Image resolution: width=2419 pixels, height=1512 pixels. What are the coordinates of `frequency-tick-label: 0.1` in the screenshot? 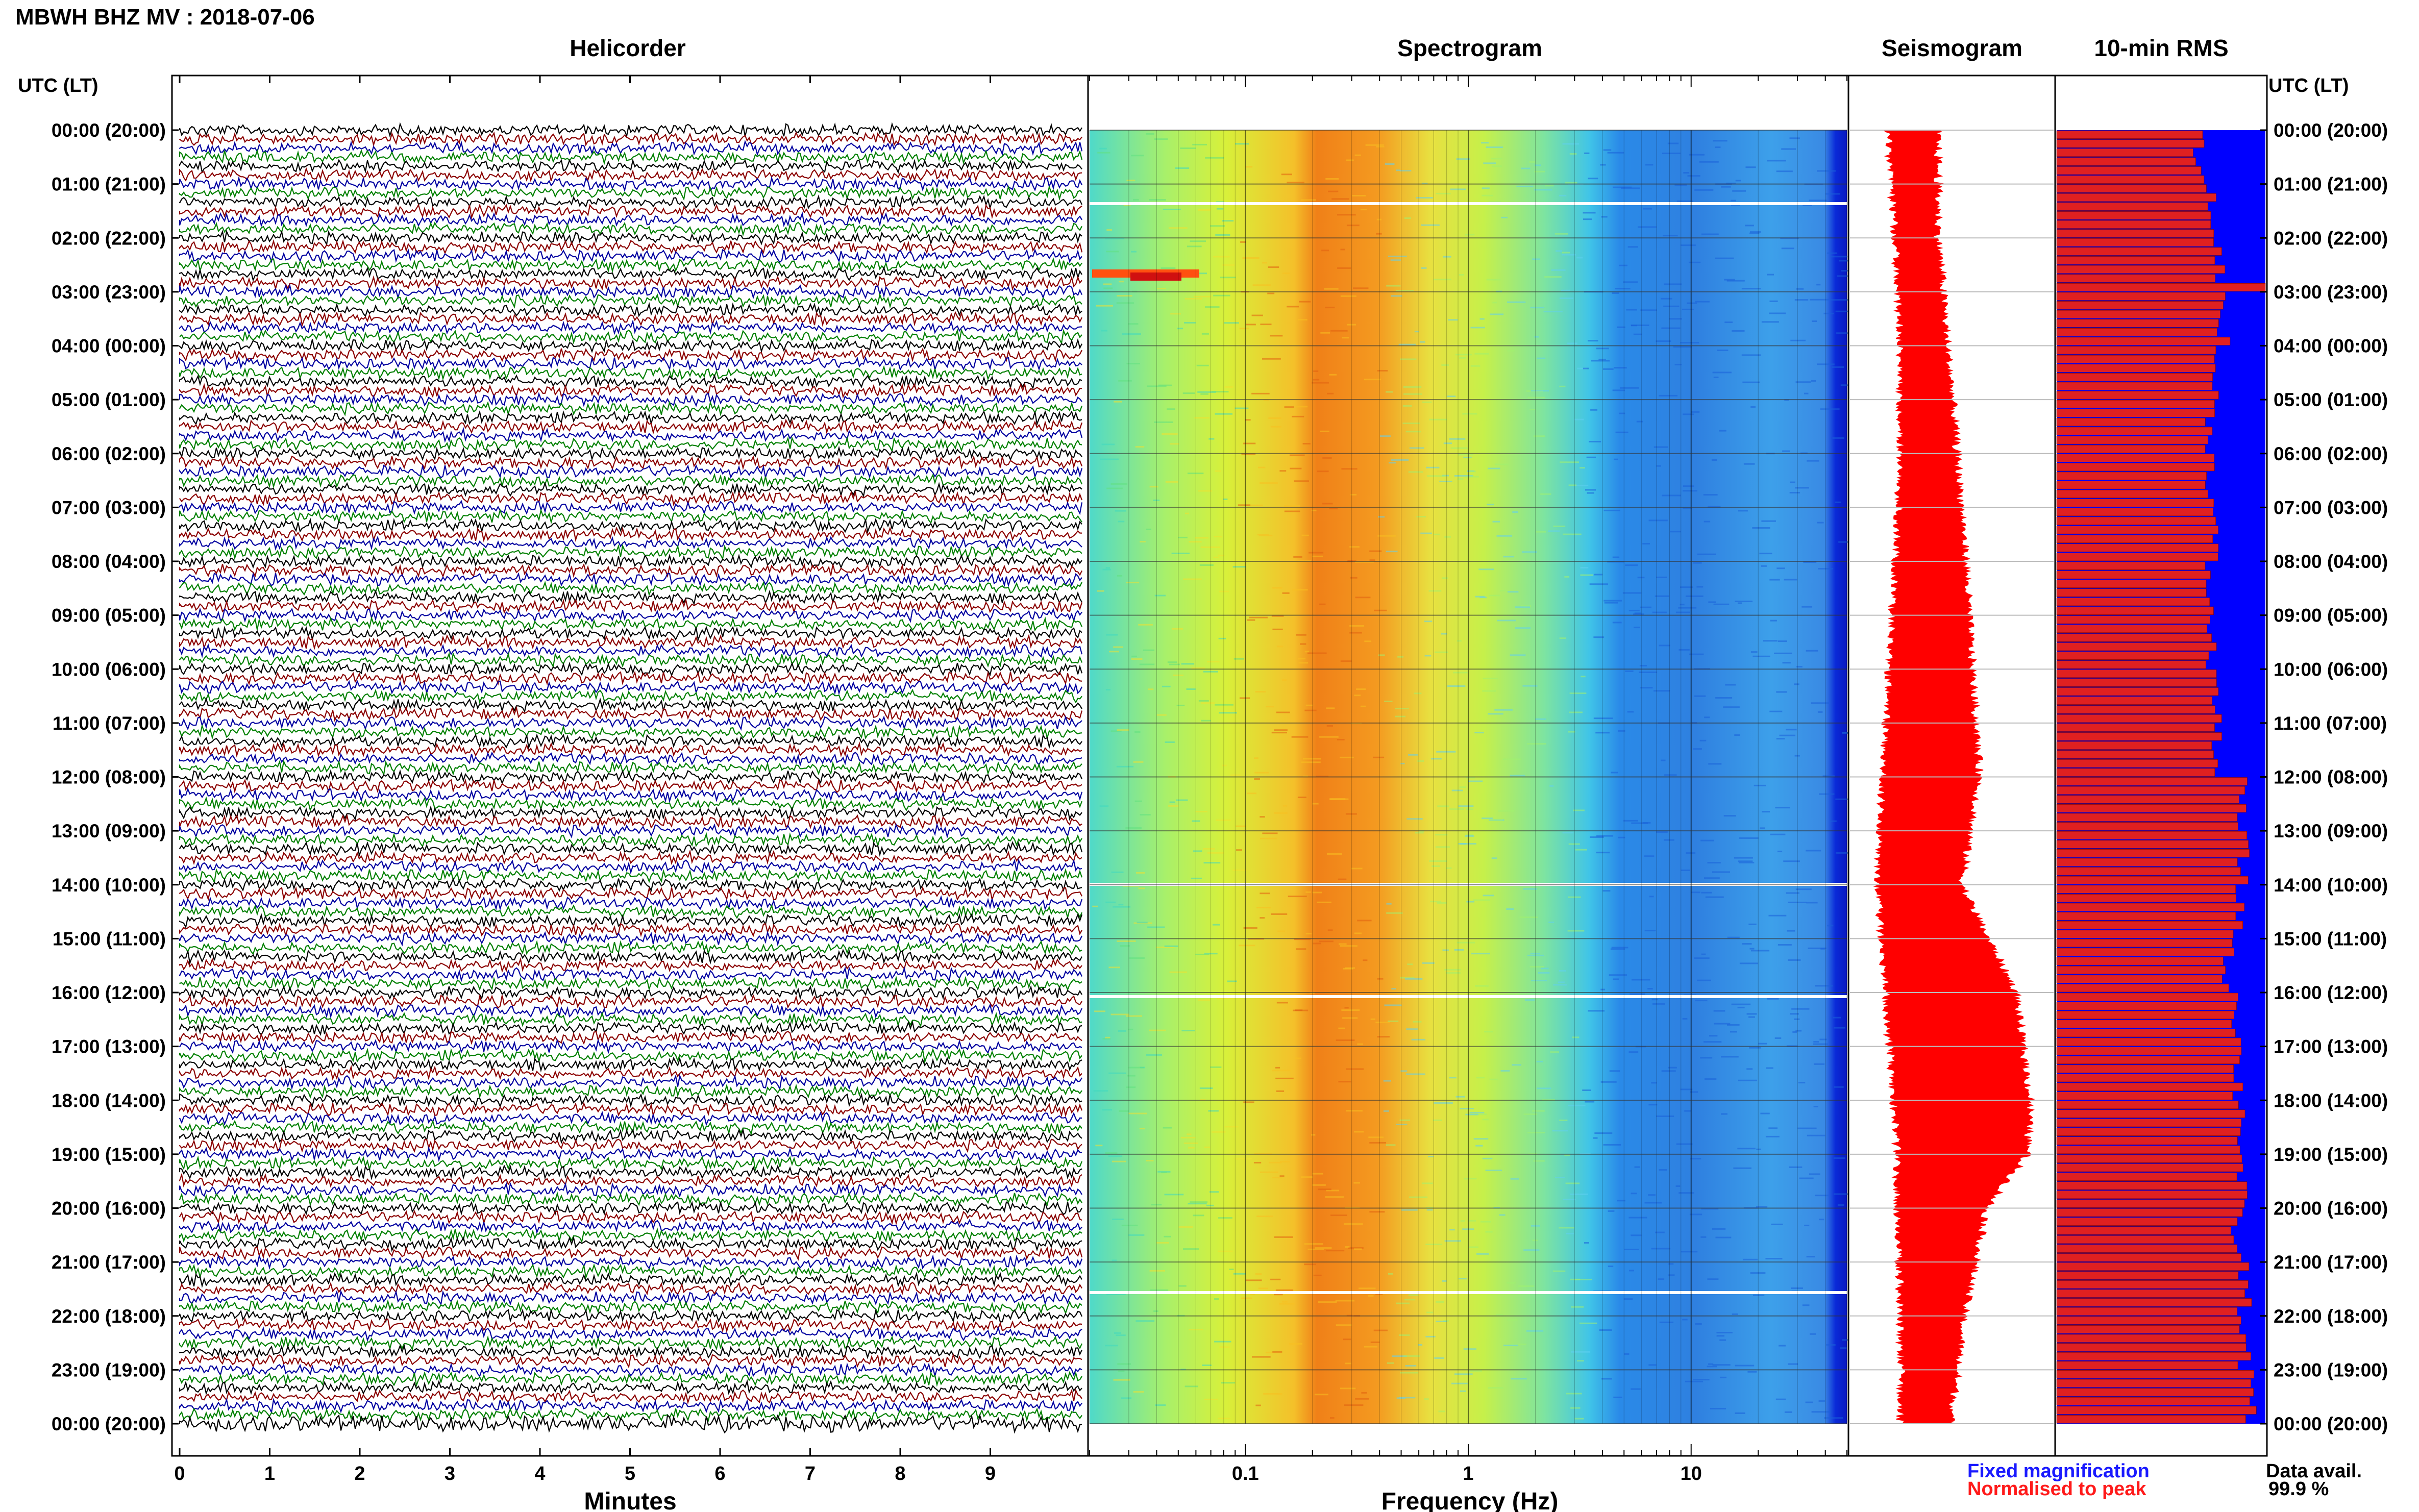 It's located at (1245, 1473).